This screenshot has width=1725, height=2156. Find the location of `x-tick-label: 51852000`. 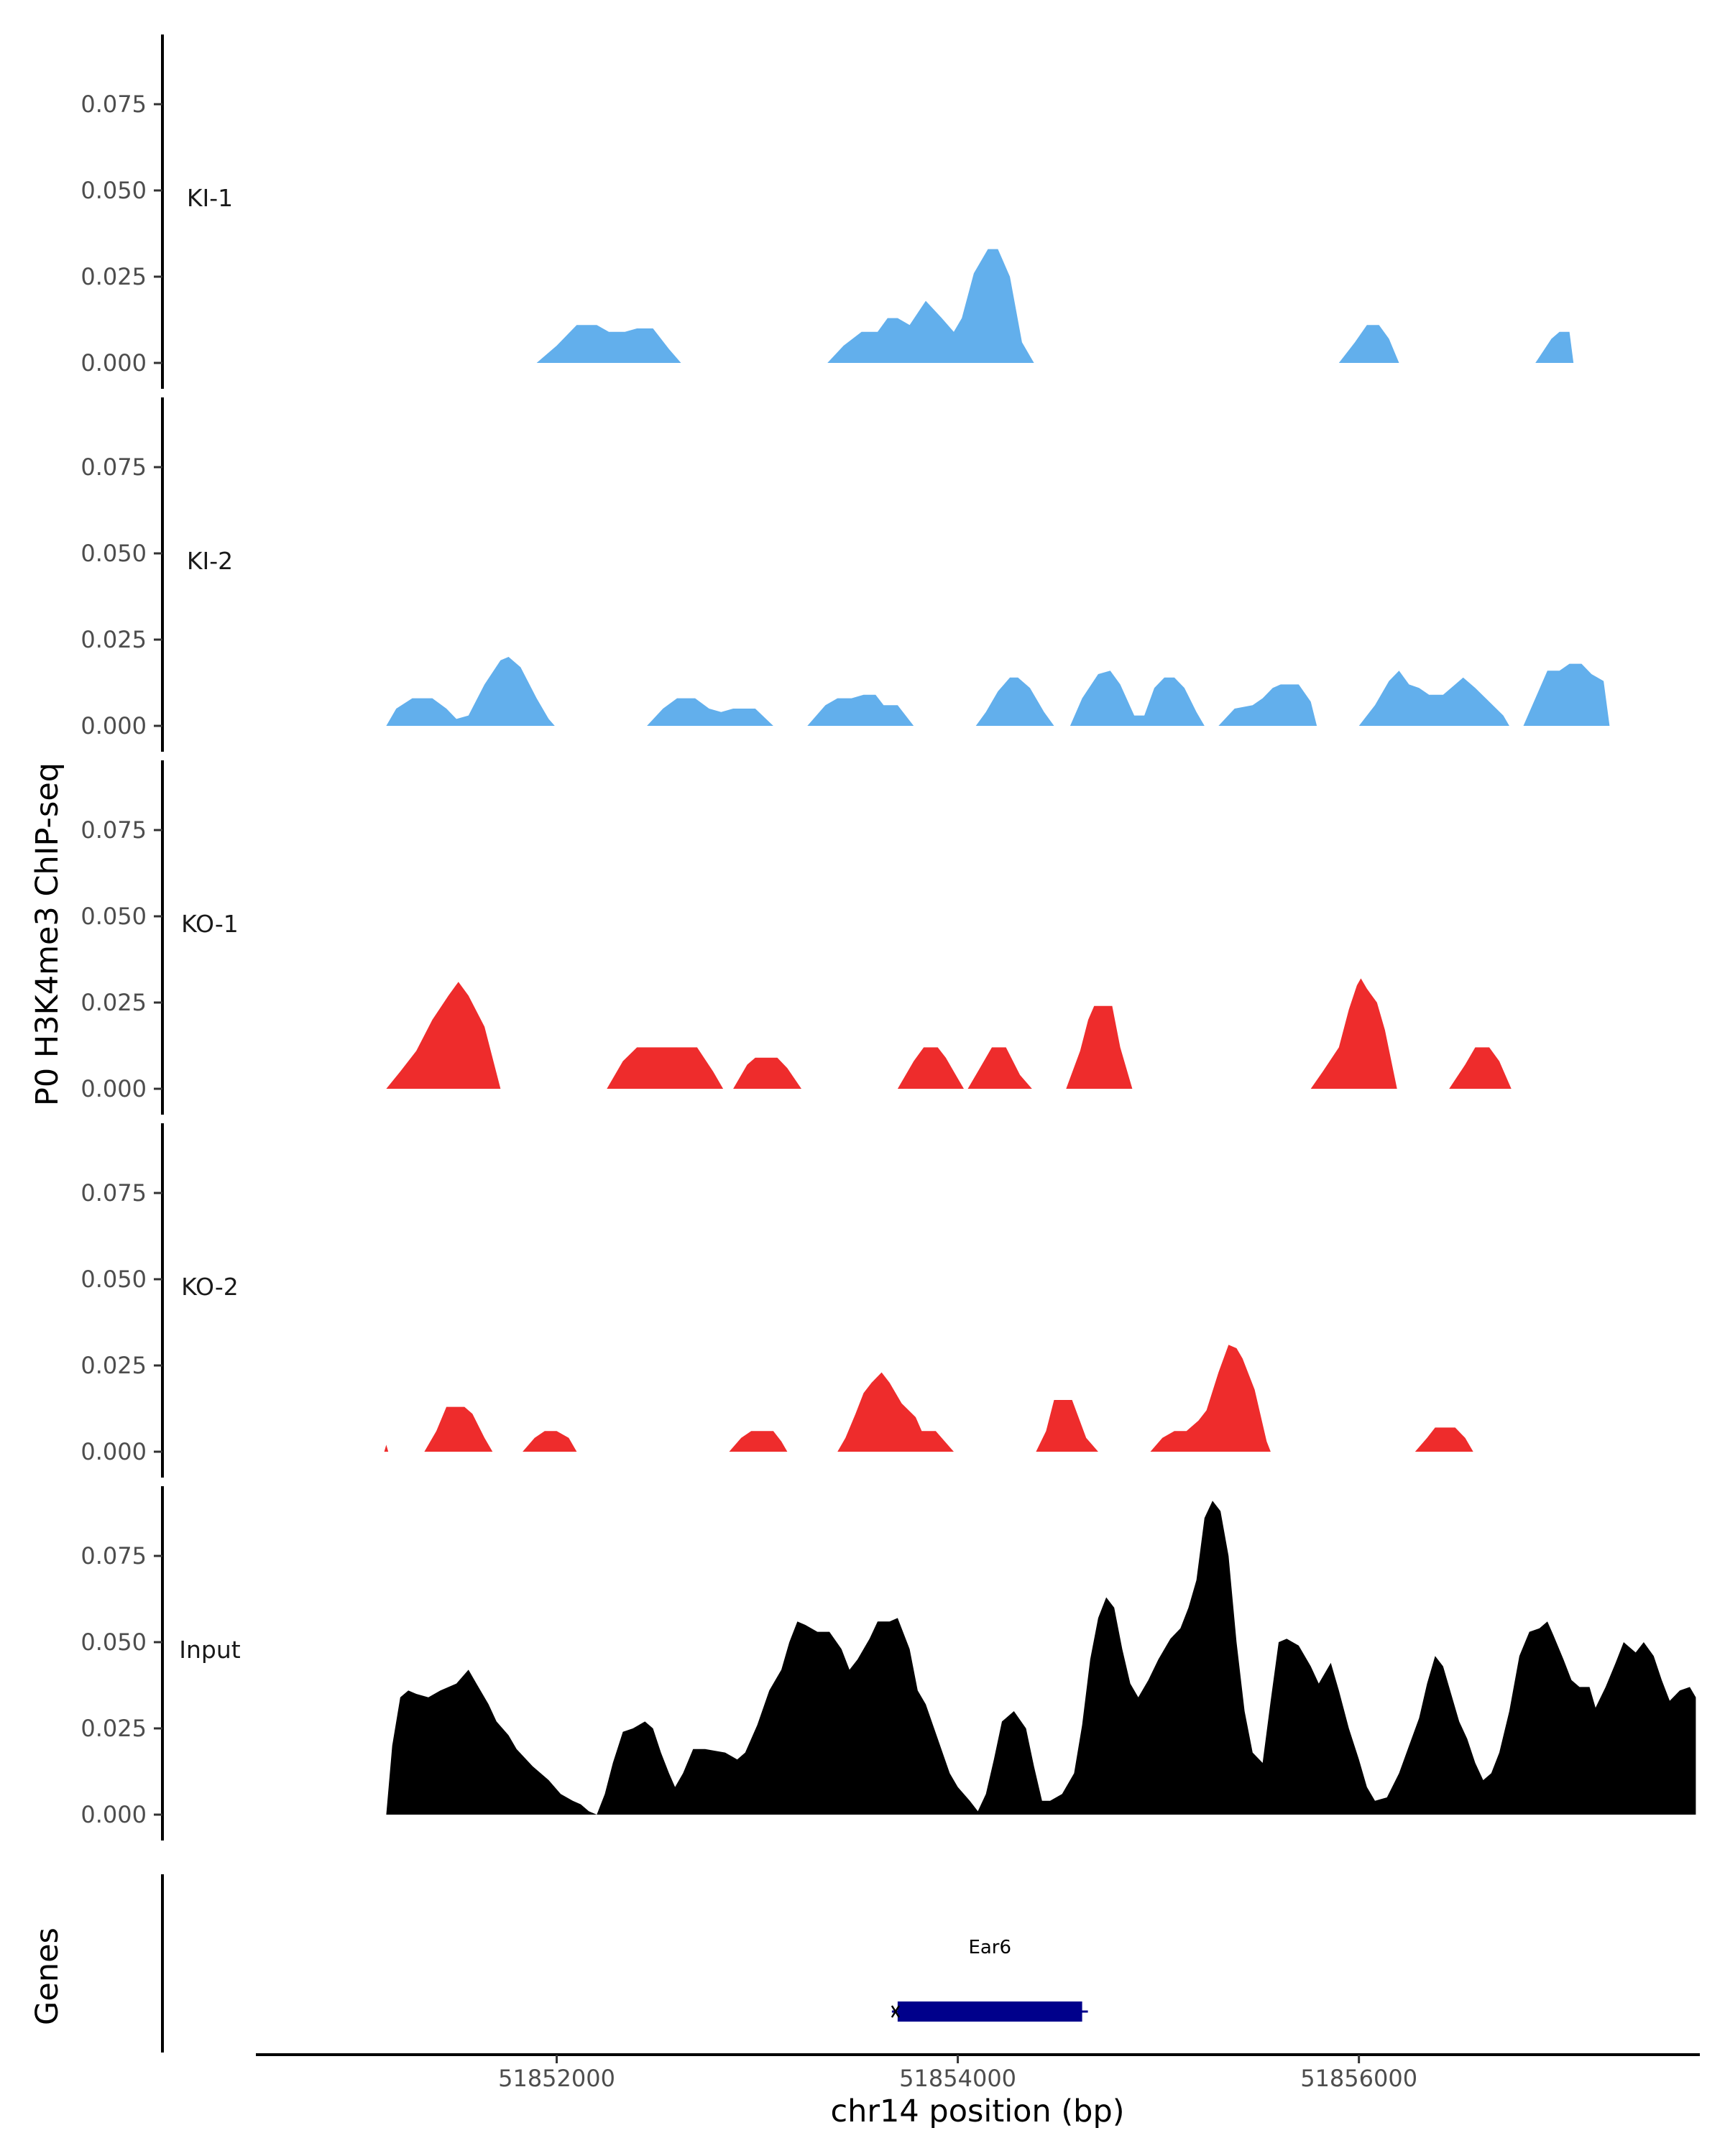

x-tick-label: 51852000 is located at coordinates (556, 2078).